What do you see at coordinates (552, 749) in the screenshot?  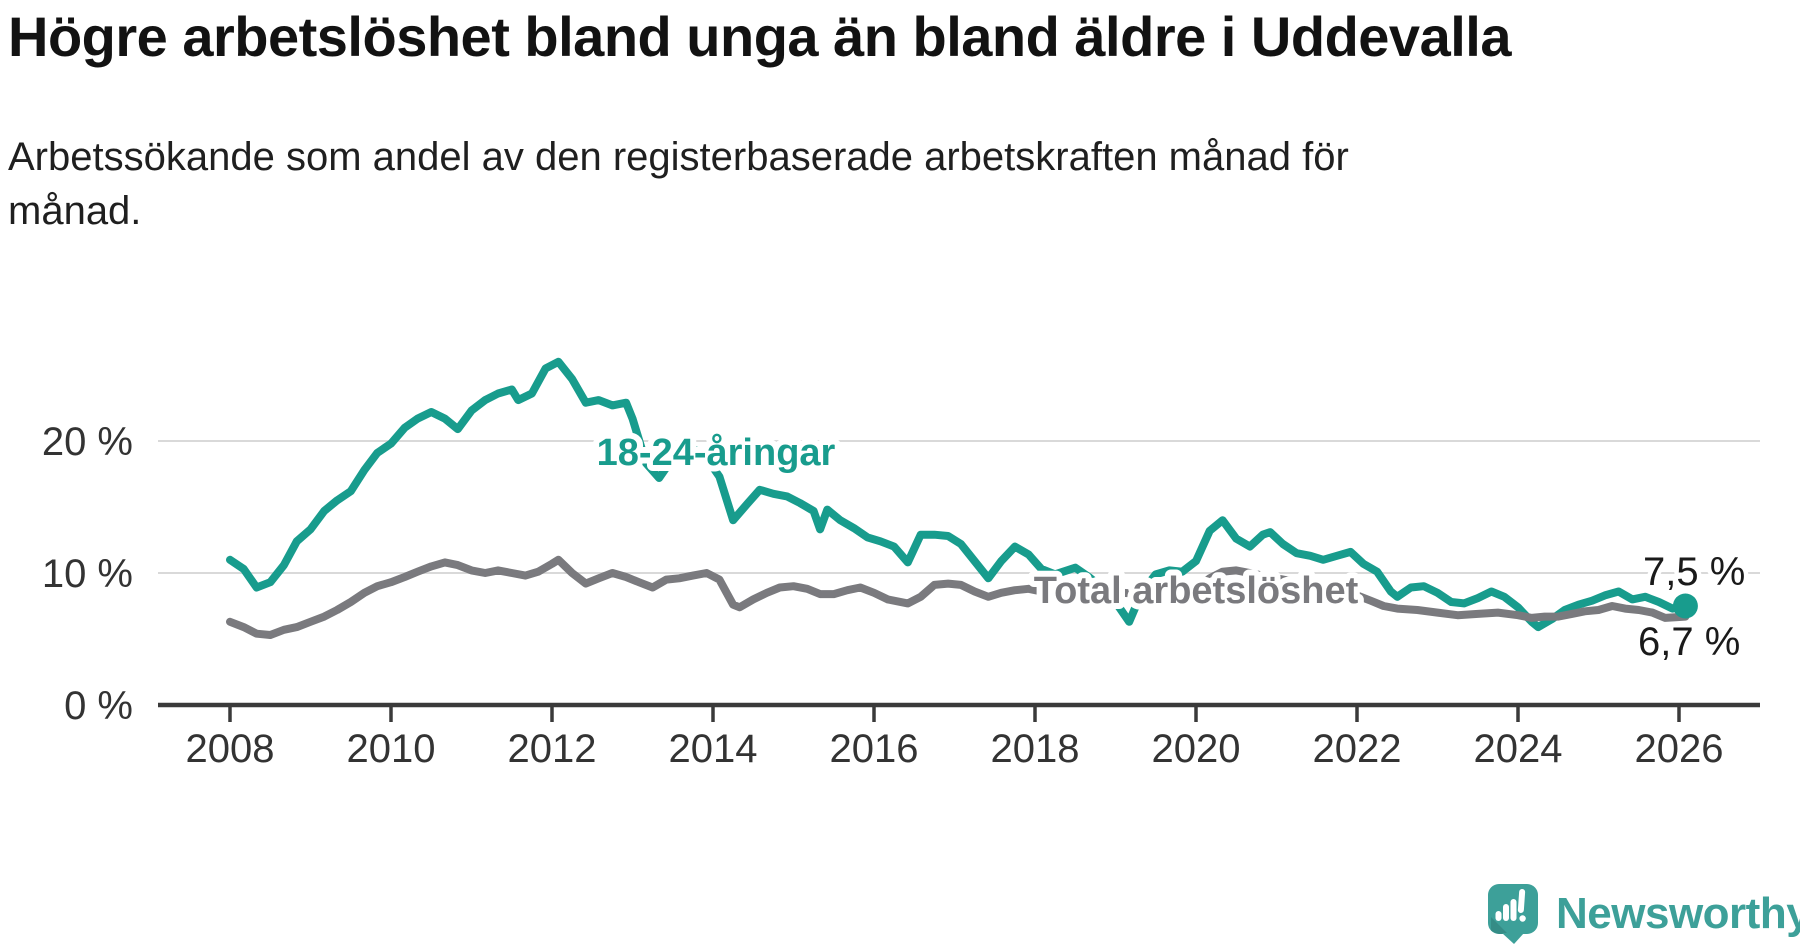 I see `x-axis-tick-label: 2012` at bounding box center [552, 749].